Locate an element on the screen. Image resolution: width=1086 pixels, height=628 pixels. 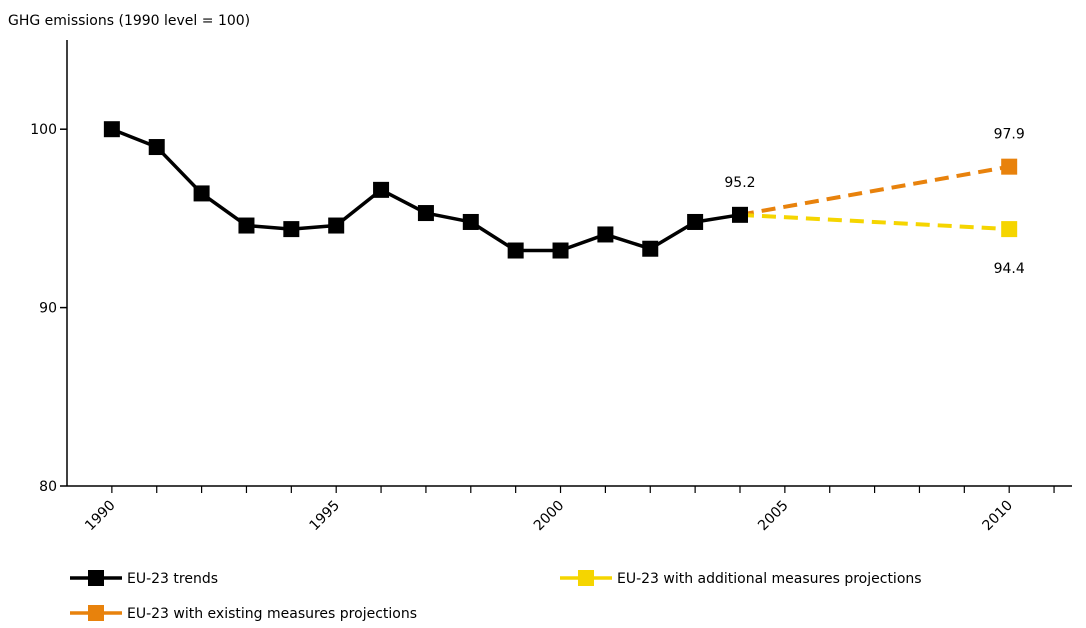
legend-item-0: EU-23 trends is located at coordinates (144, 578).